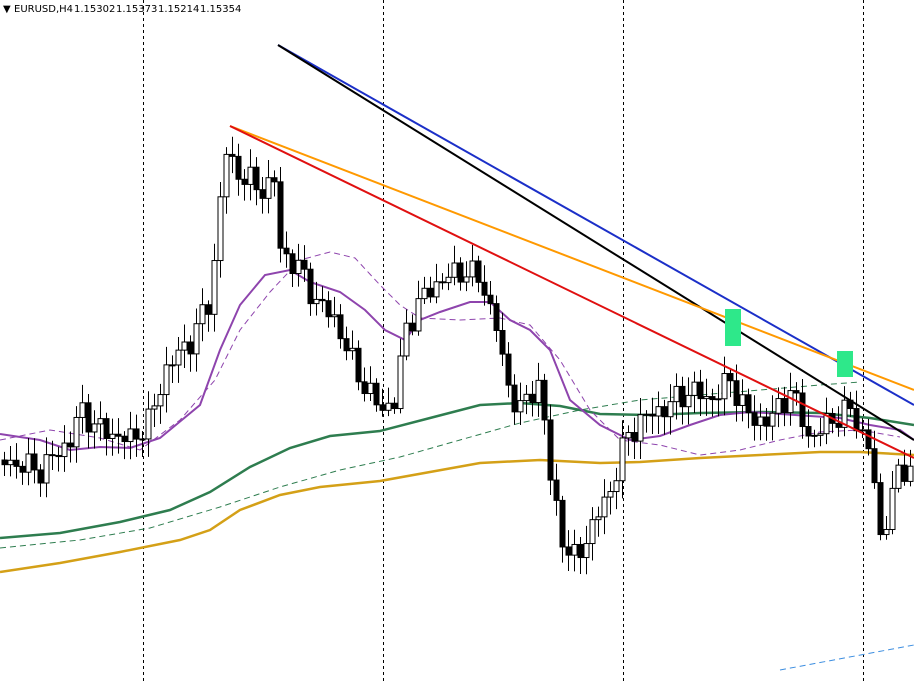  I want to click on quote-low: 1.15214, so click(178, 9).